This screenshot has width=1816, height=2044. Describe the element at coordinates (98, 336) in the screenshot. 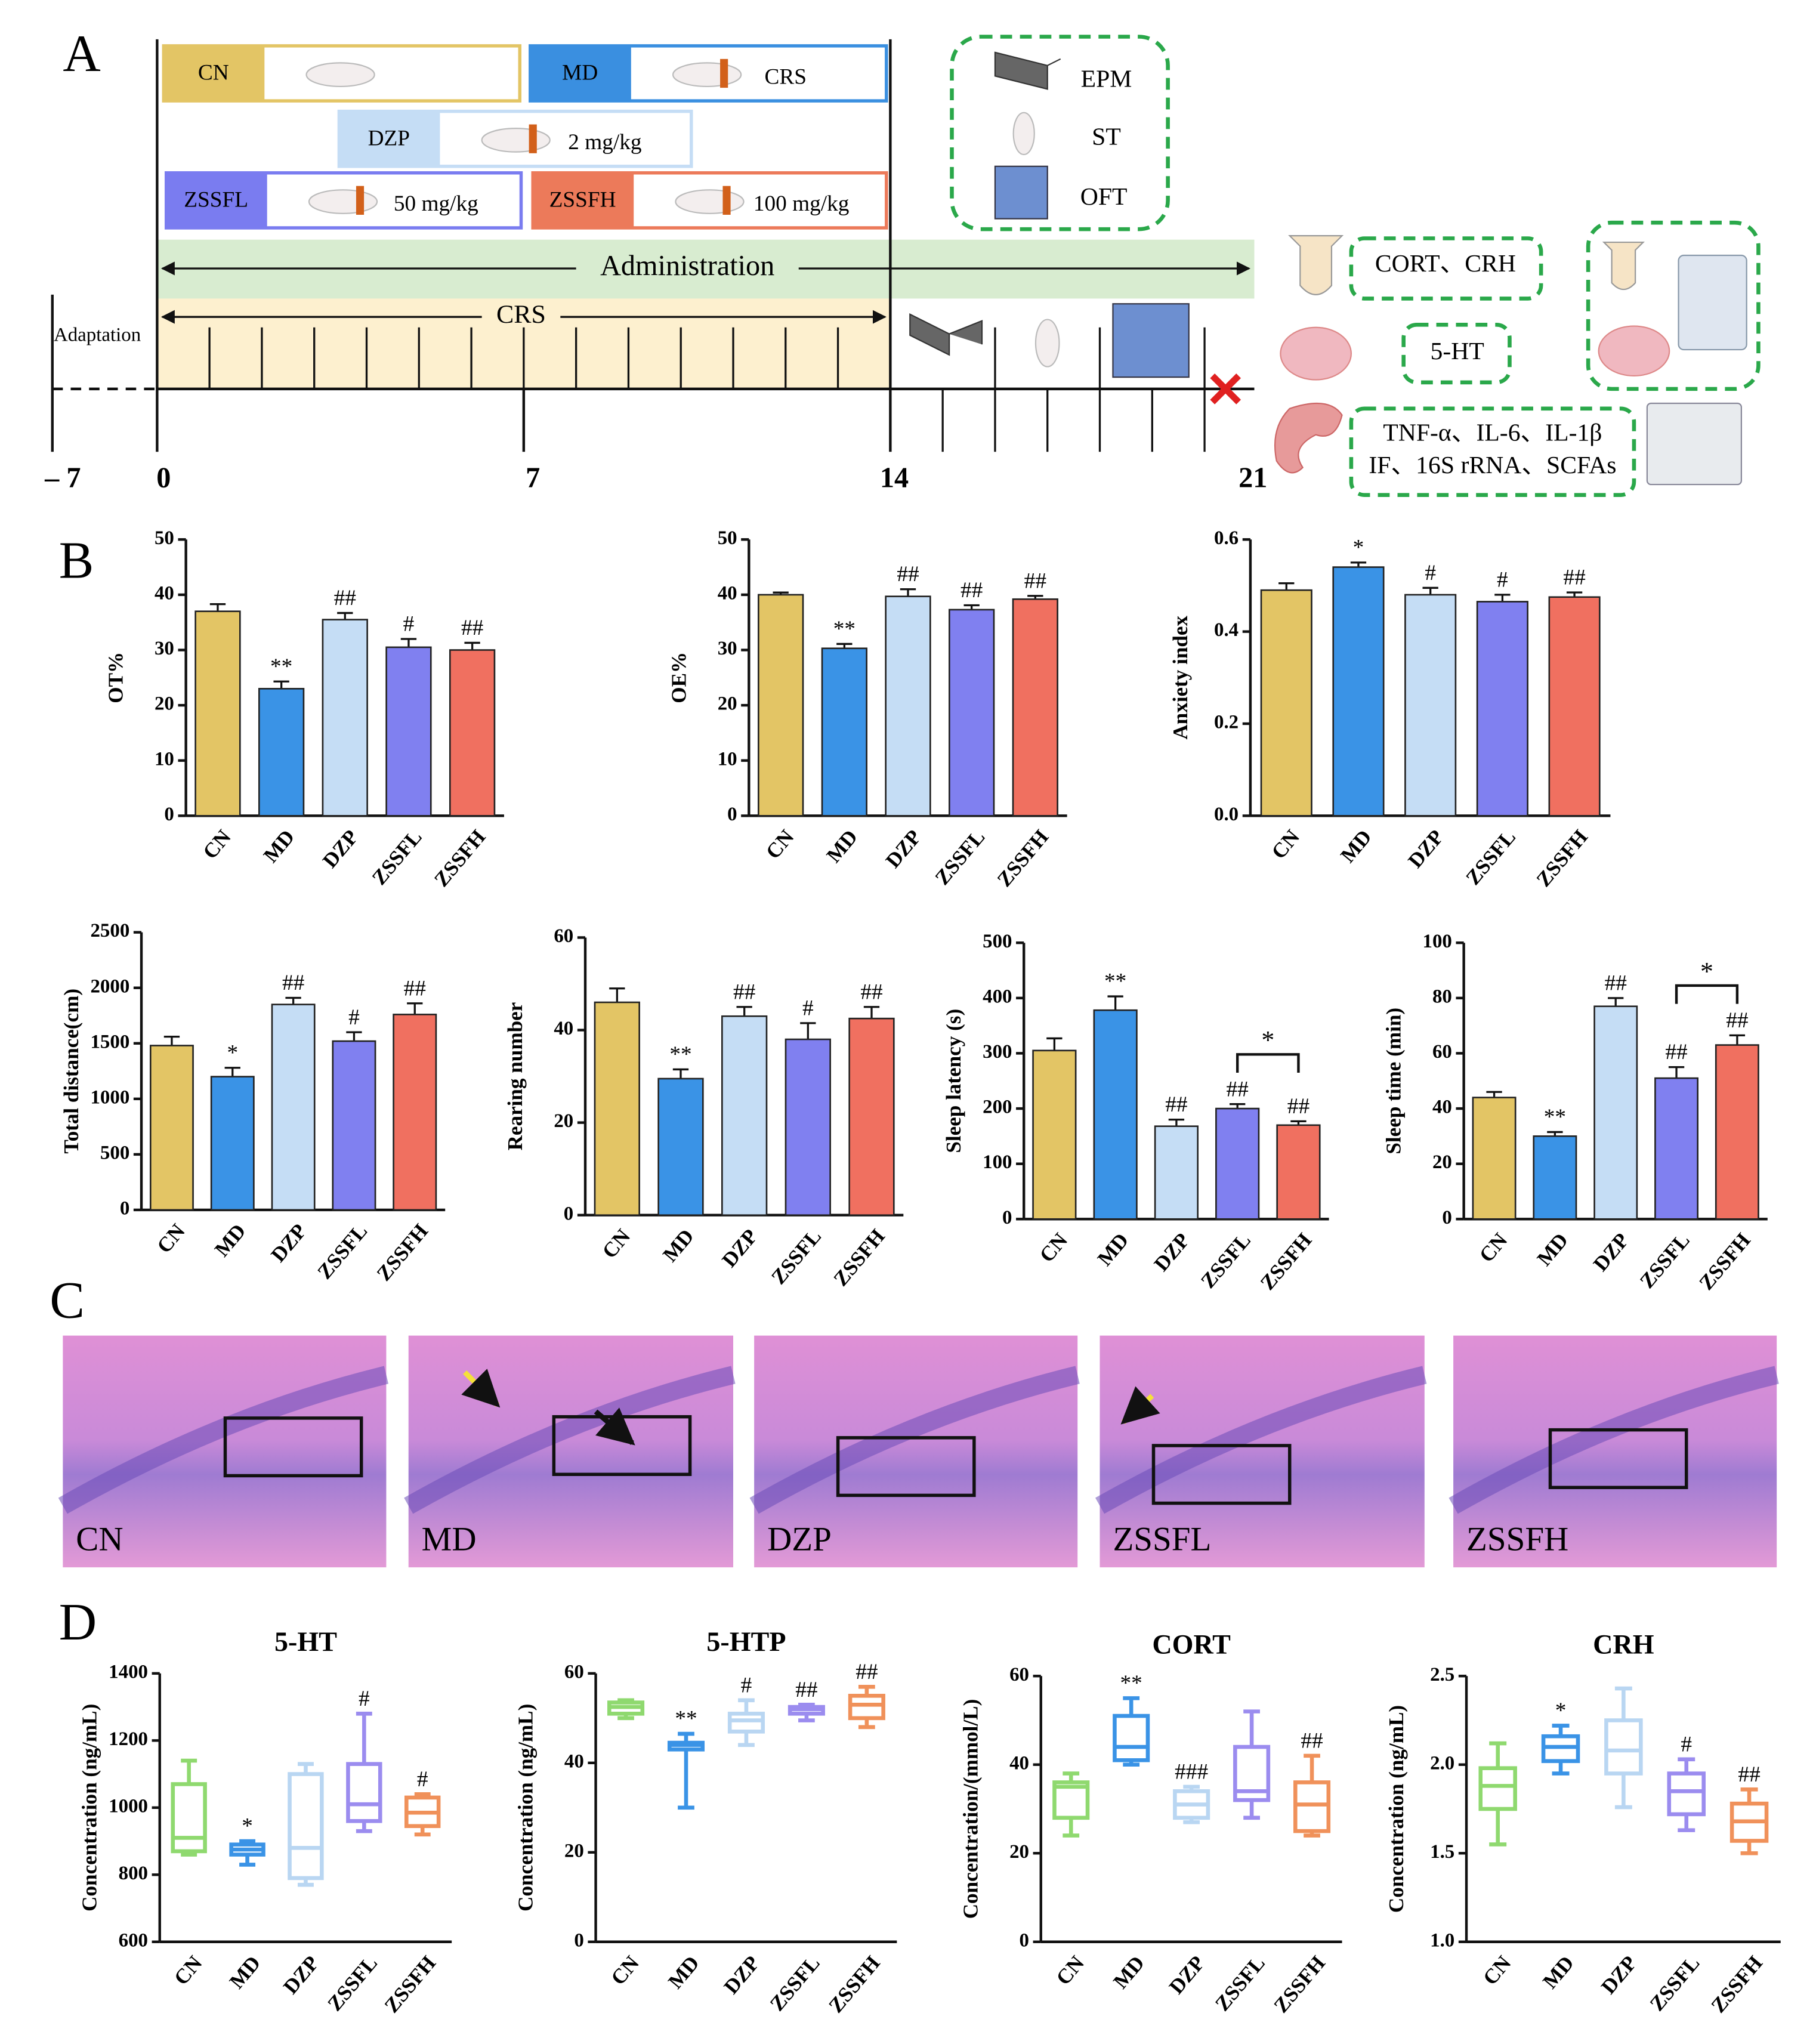

I see `adaptation-label: Adaptation` at that location.